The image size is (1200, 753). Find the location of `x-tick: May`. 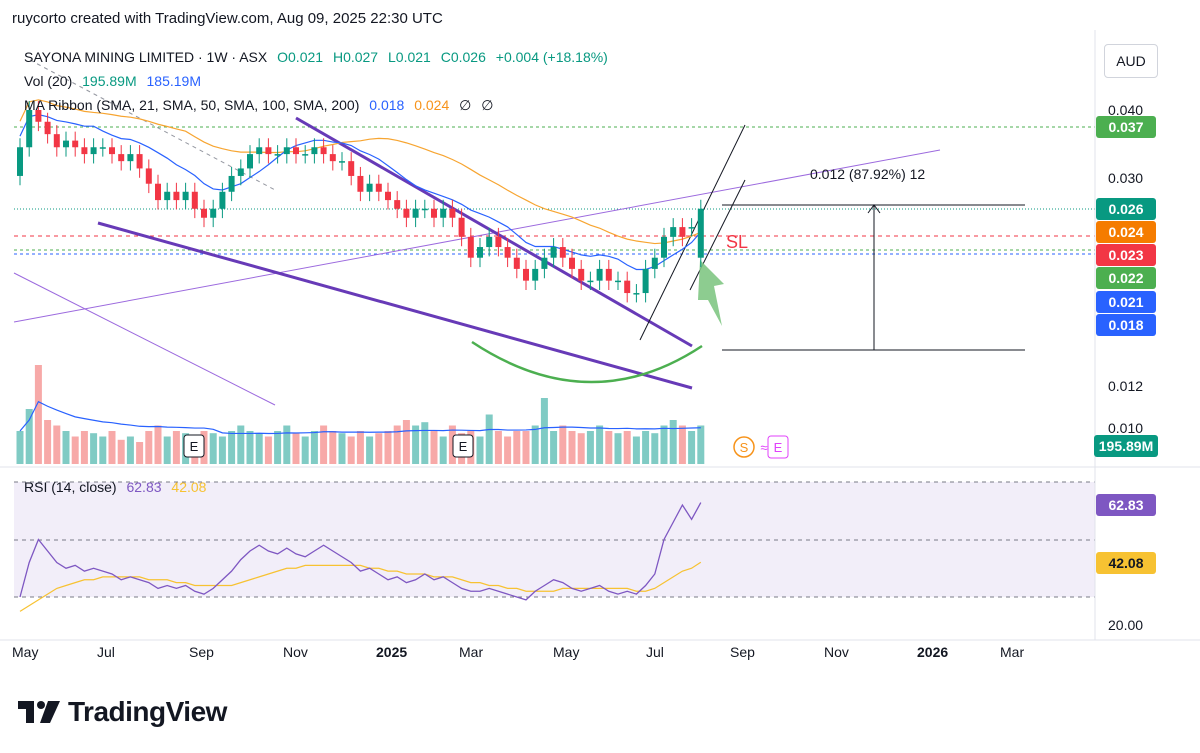

x-tick: May is located at coordinates (566, 652).